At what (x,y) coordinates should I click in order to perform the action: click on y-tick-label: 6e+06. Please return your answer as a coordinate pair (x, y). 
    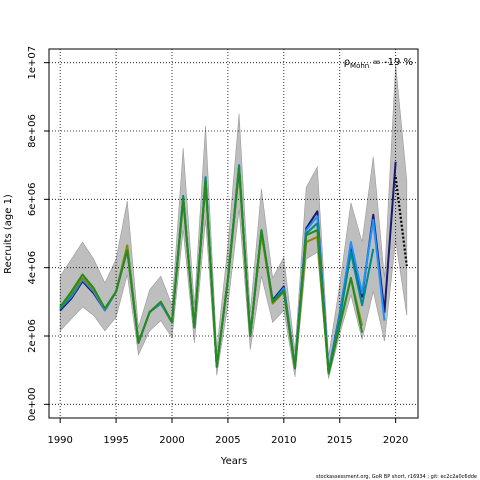
    Looking at the image, I should click on (32, 200).